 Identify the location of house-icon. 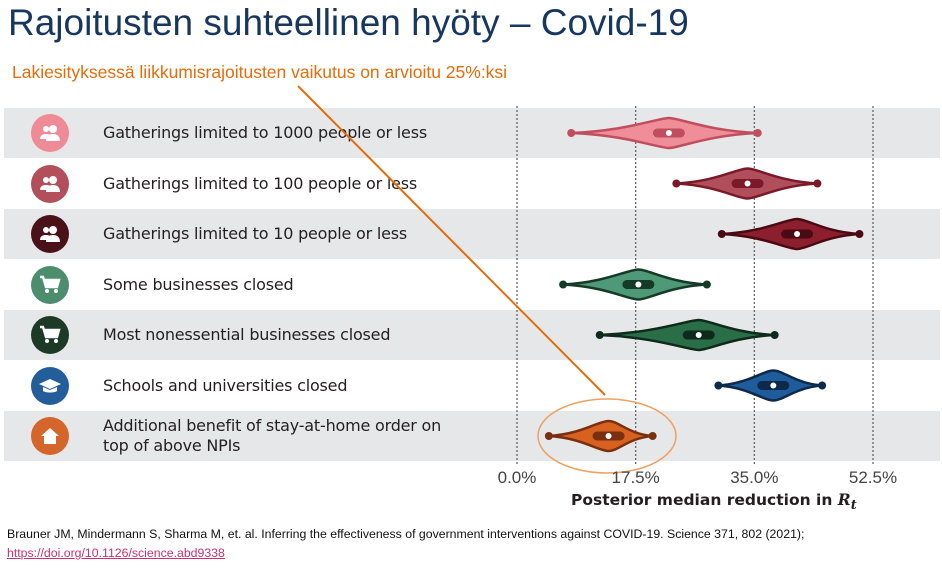
(50, 436).